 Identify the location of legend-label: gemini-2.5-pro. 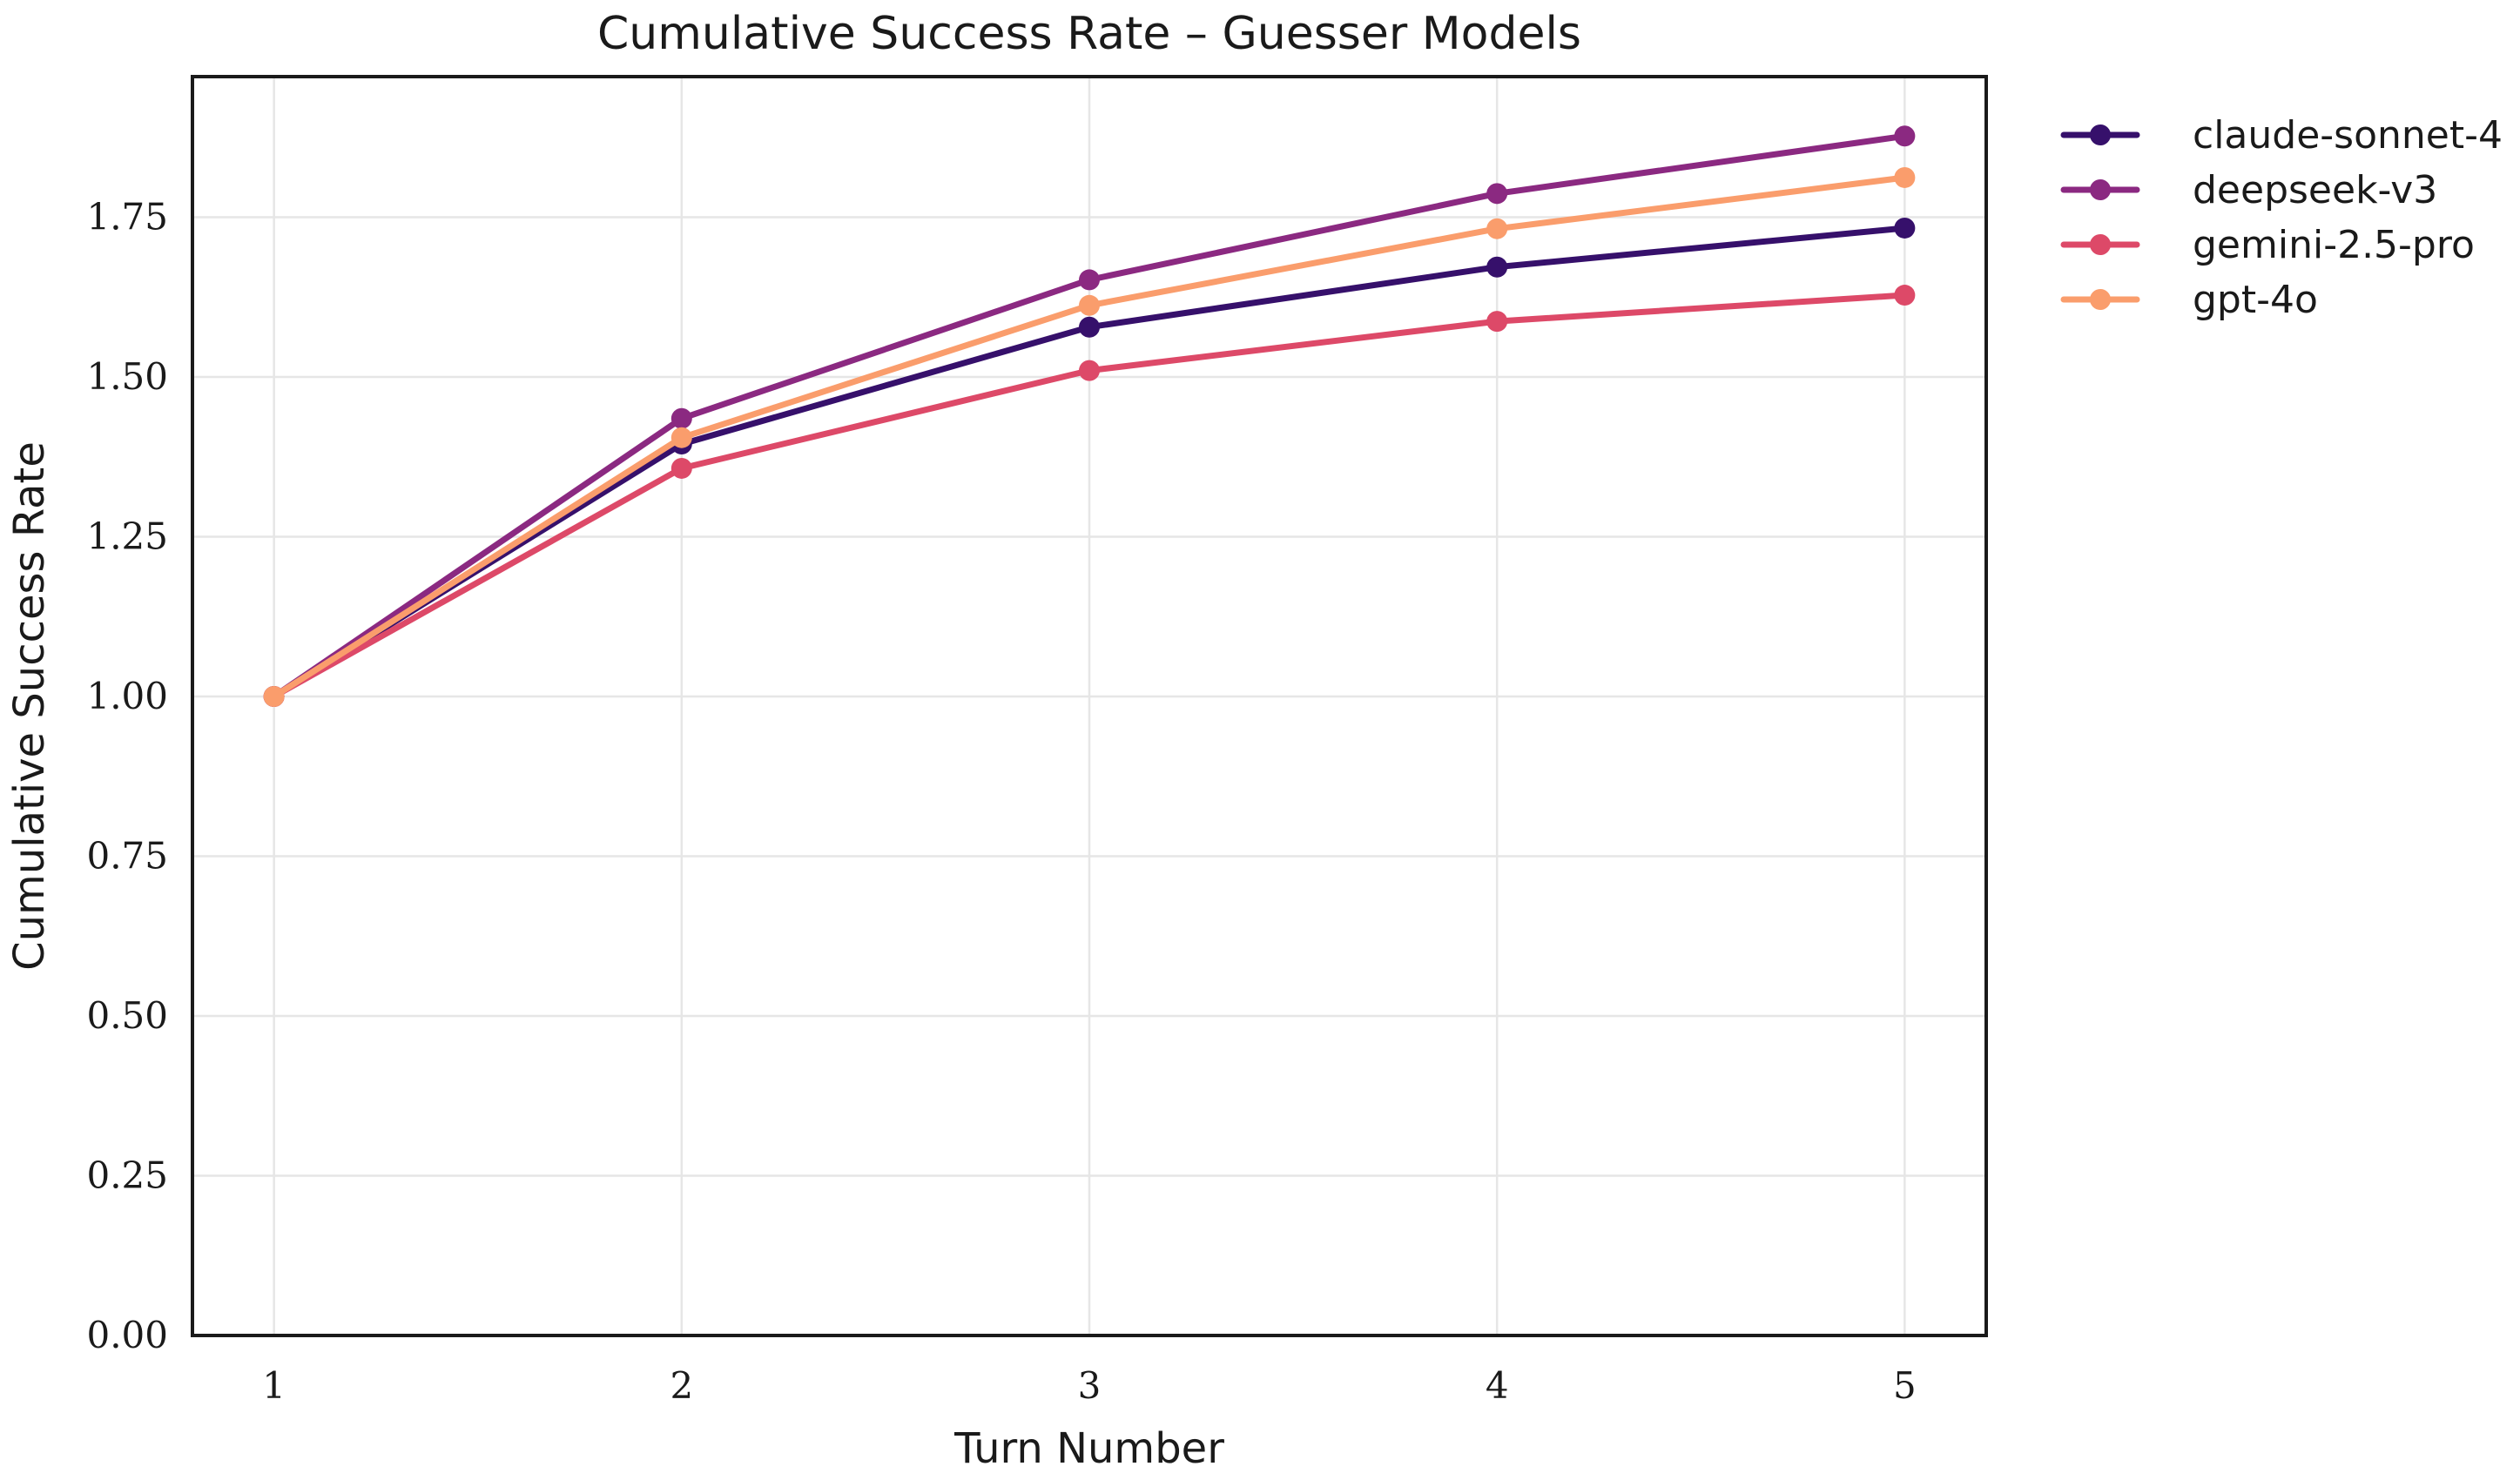
(2334, 245).